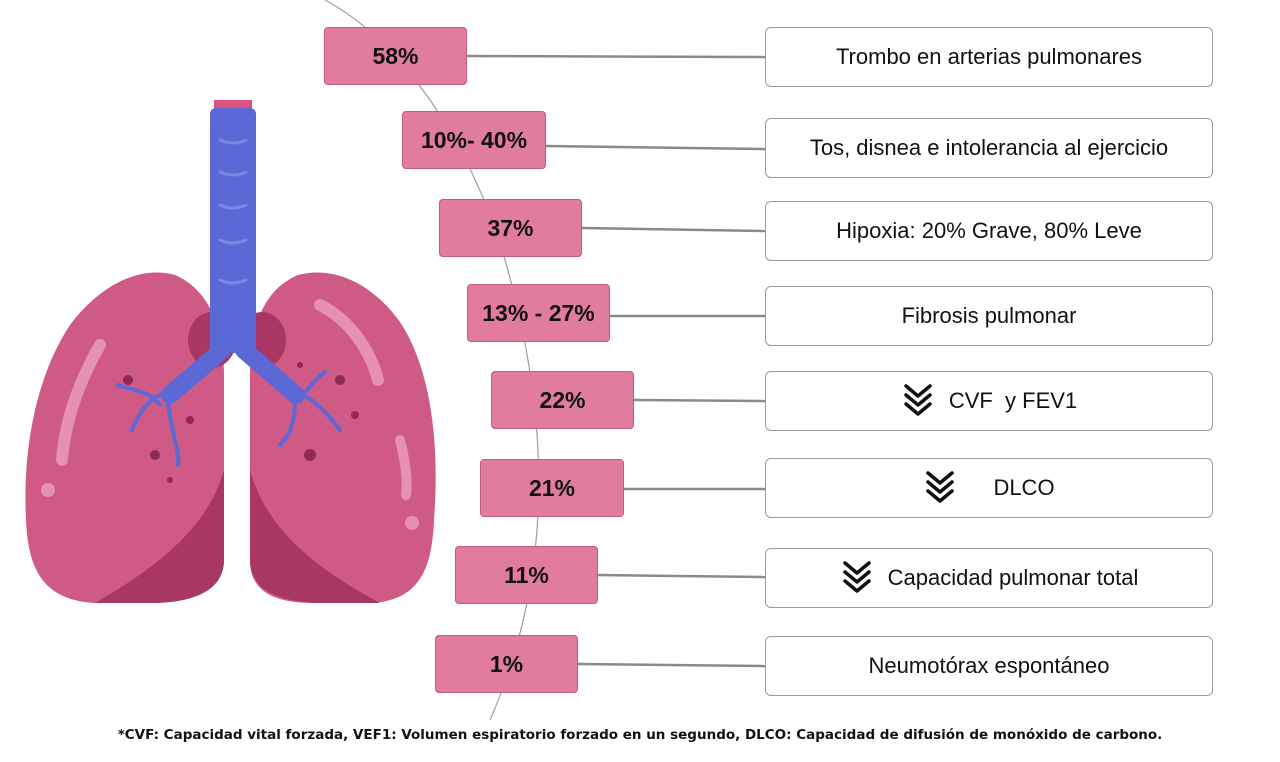  I want to click on finding-label: Neumotórax espontáneo, so click(989, 665).